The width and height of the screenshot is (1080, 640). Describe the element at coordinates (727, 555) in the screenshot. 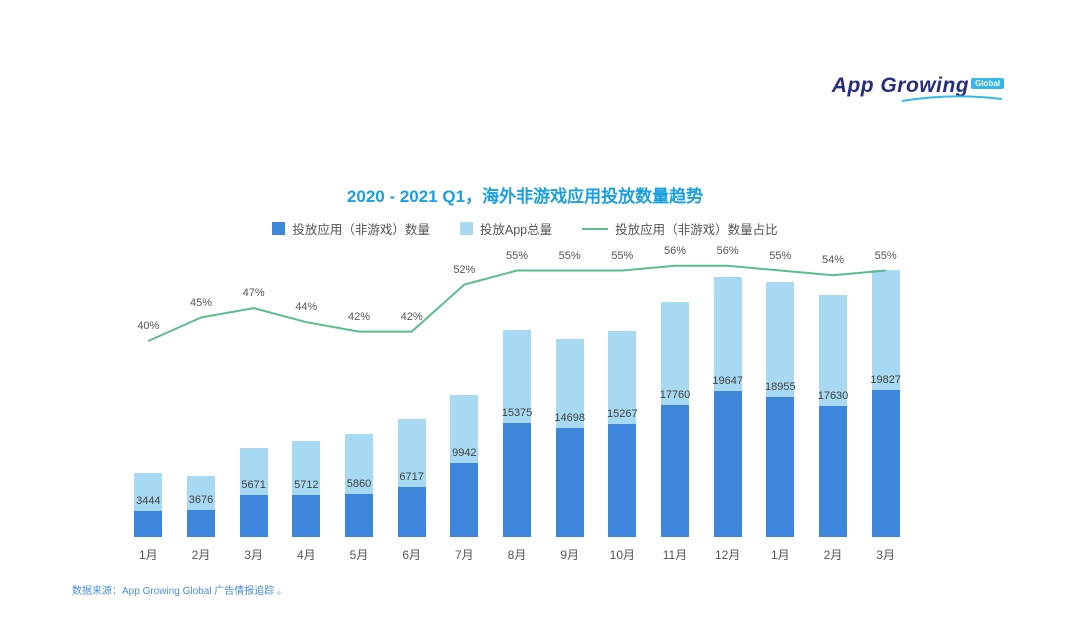

I see `x-axis-label: 12月` at that location.